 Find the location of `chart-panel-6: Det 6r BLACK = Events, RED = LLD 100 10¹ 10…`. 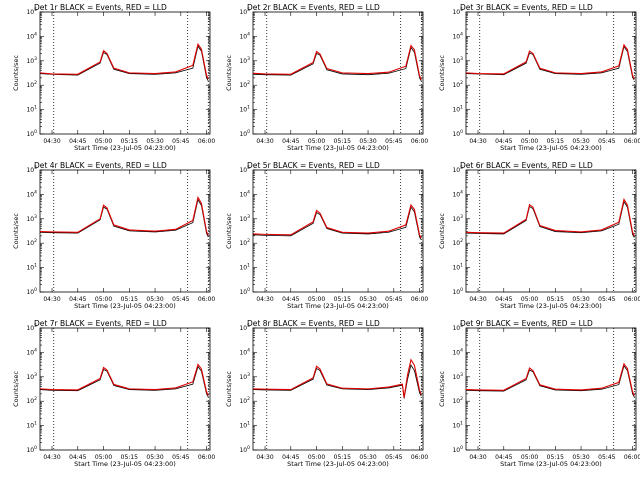

chart-panel-6: Det 6r BLACK = Events, RED = LLD 100 10¹ 10… is located at coordinates (539, 235).